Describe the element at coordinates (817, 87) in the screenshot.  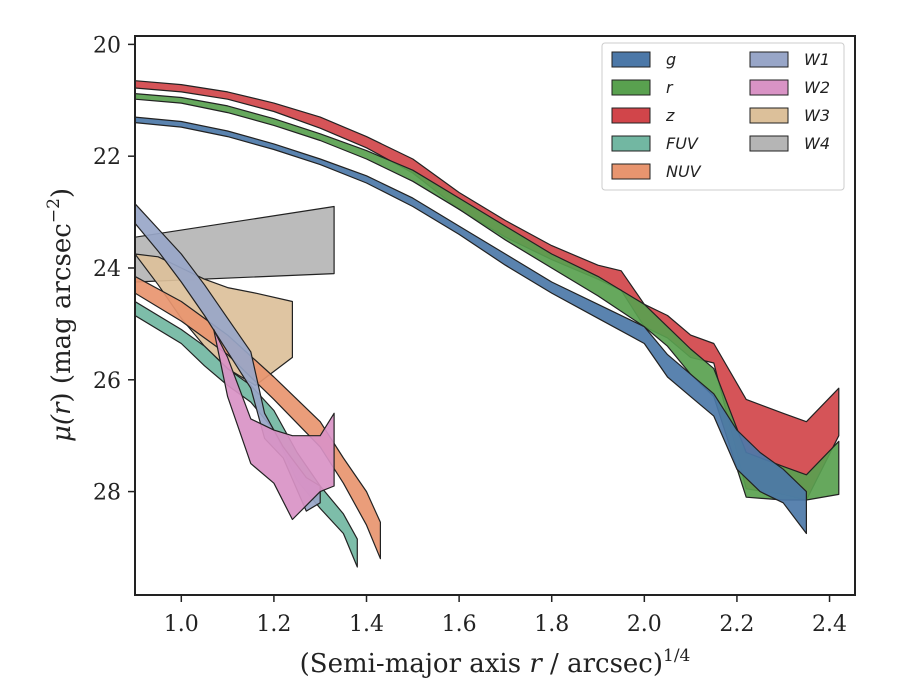
I see `legend-label-w2: W2` at that location.